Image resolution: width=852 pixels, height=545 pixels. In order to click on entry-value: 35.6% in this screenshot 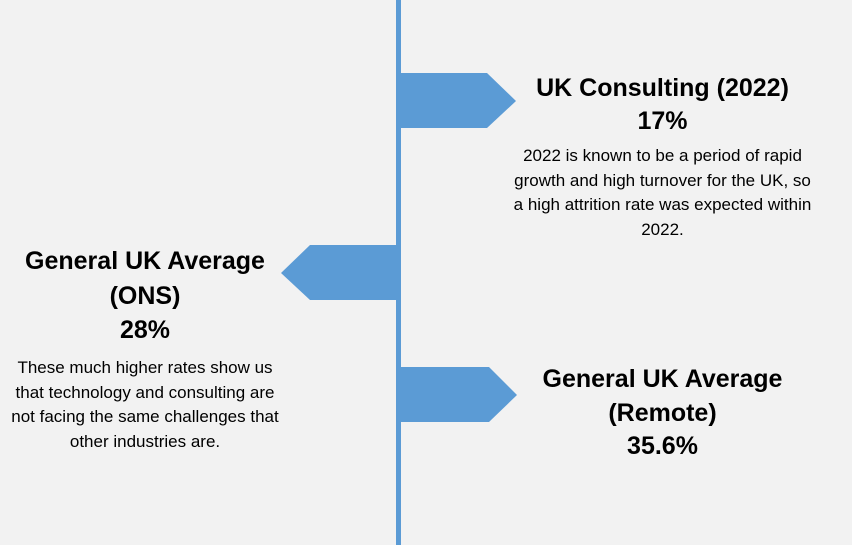, I will do `click(662, 446)`.